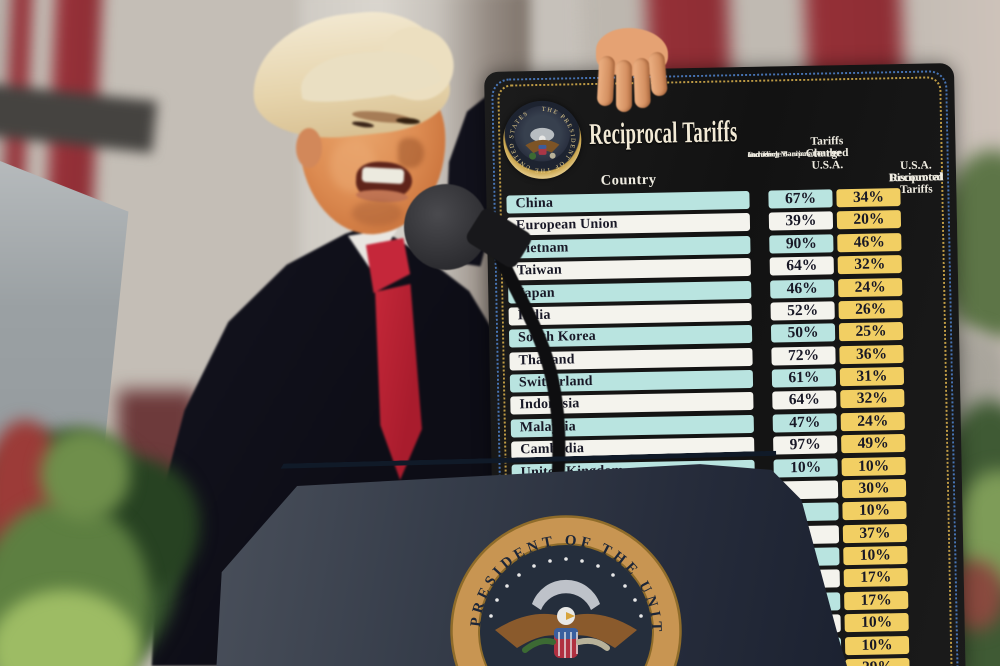 The width and height of the screenshot is (1000, 666). What do you see at coordinates (566, 594) in the screenshot?
I see `seal-glory` at bounding box center [566, 594].